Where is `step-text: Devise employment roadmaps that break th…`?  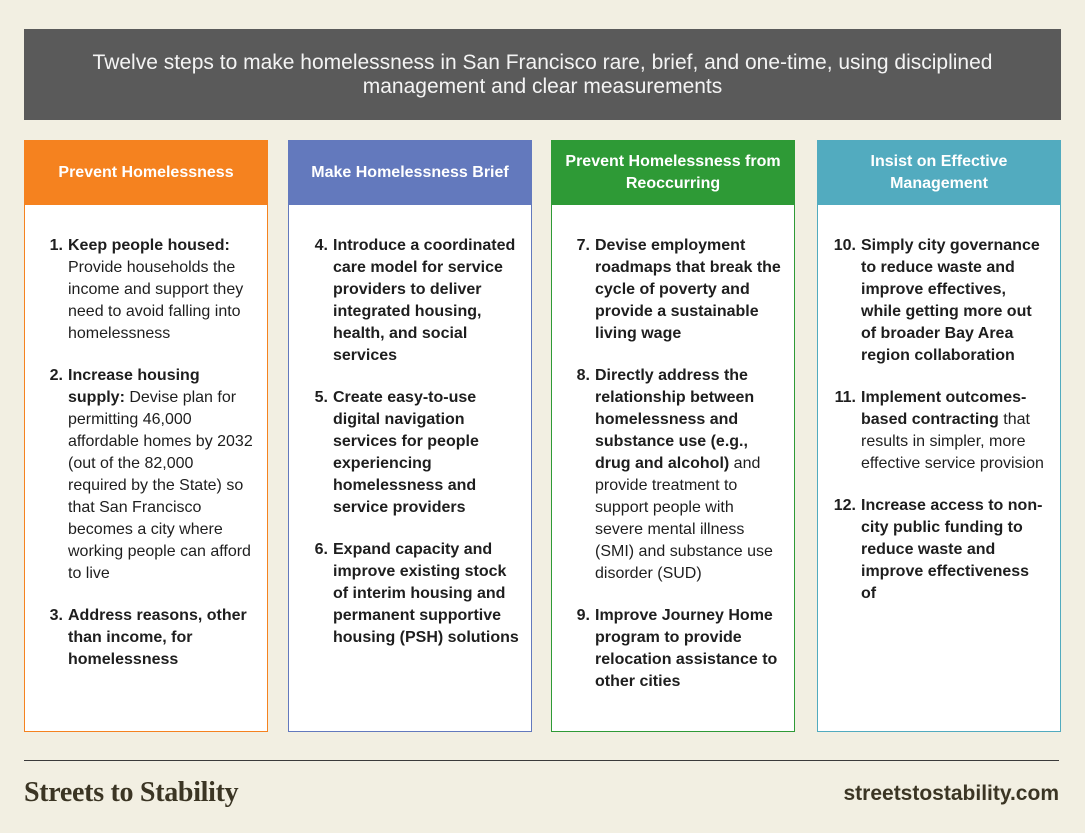 step-text: Devise employment roadmaps that break th… is located at coordinates (688, 290).